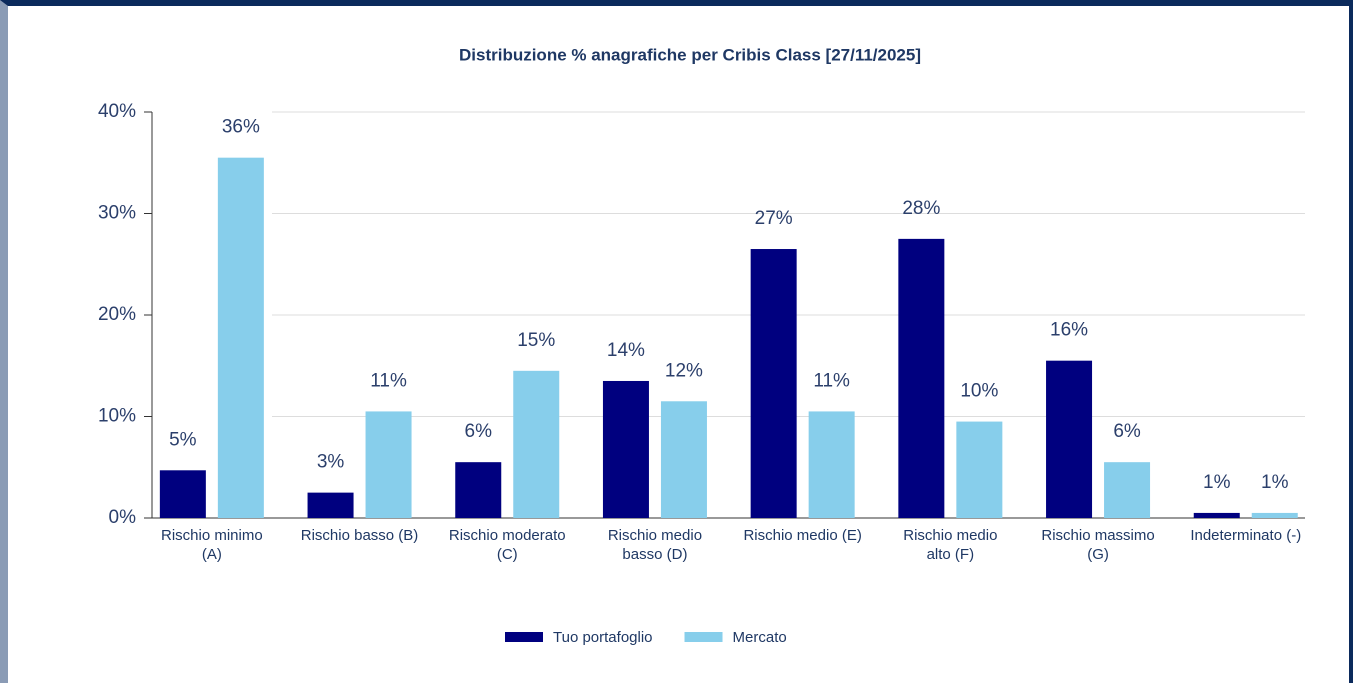 This screenshot has width=1353, height=683. I want to click on x-tick-label: Rischio medio alto (F), so click(950, 545).